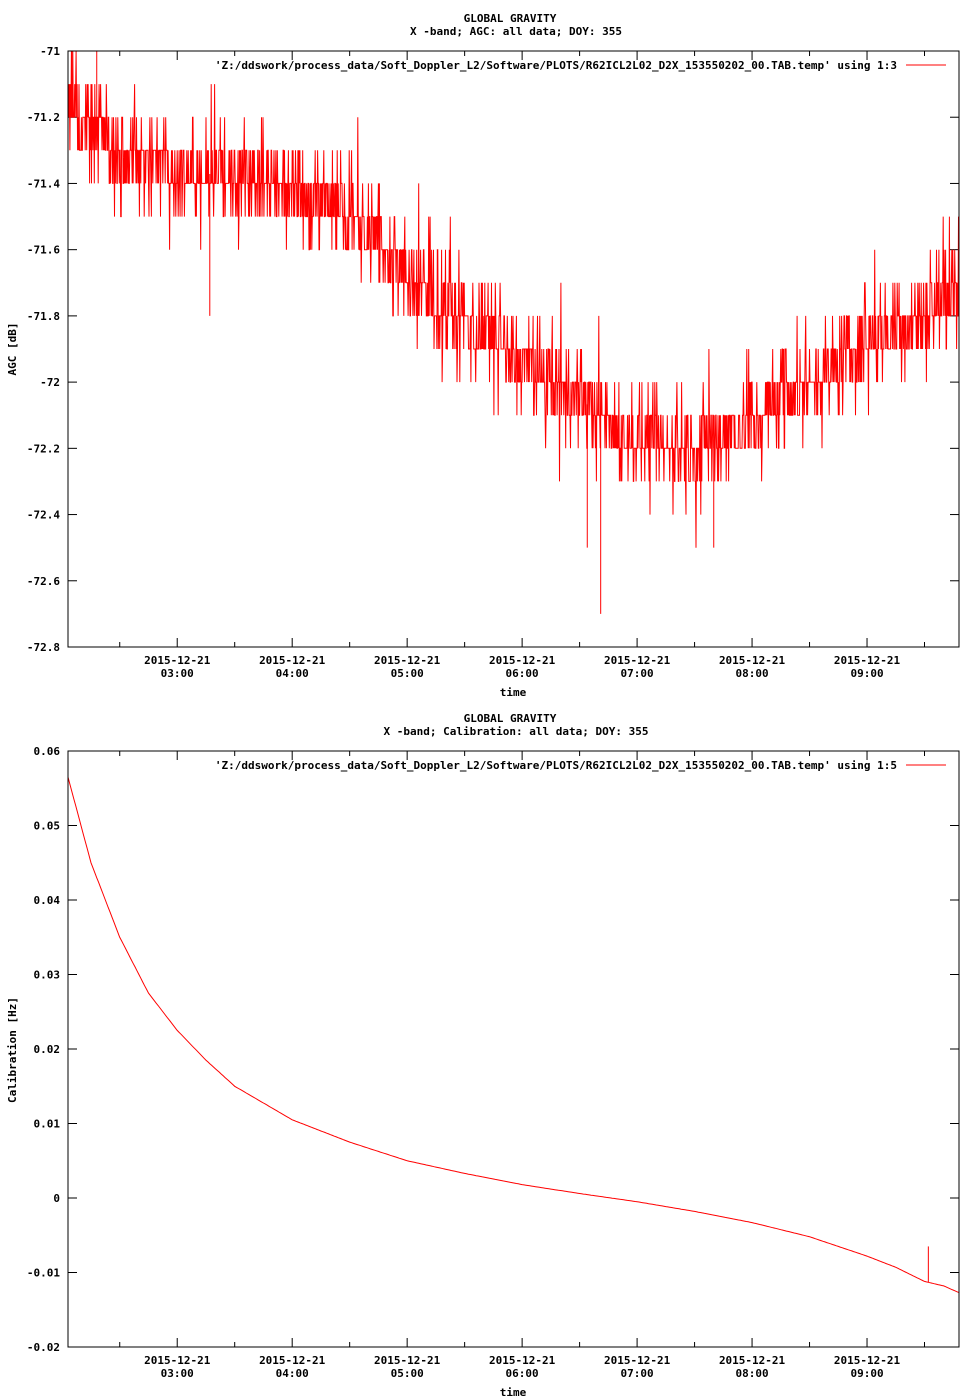 This screenshot has height=1400, width=980. What do you see at coordinates (47, 1124) in the screenshot?
I see `calibration-y-tick-label: 0.01` at bounding box center [47, 1124].